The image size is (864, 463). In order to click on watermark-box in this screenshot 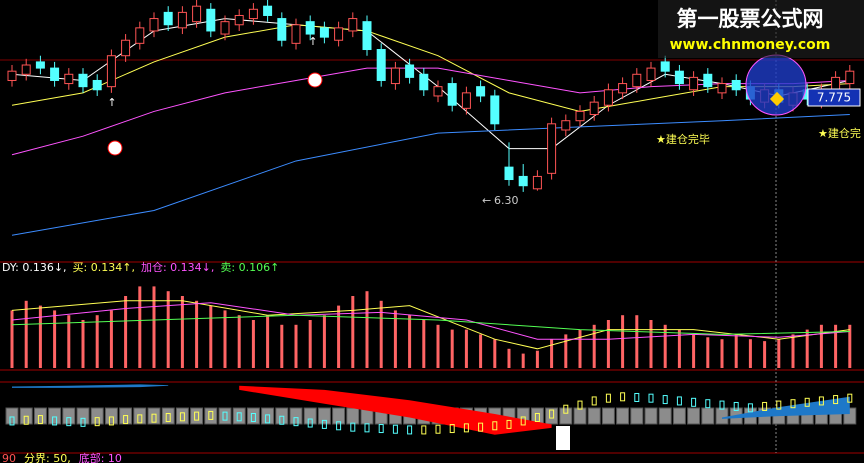, I will do `click(761, 29)`.